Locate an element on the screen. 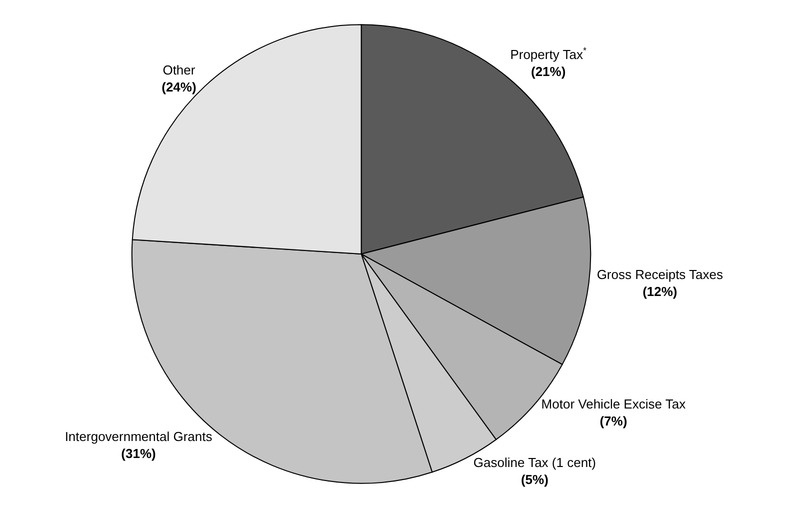 This screenshot has height=508, width=788. data-label: (21%) is located at coordinates (548, 72).